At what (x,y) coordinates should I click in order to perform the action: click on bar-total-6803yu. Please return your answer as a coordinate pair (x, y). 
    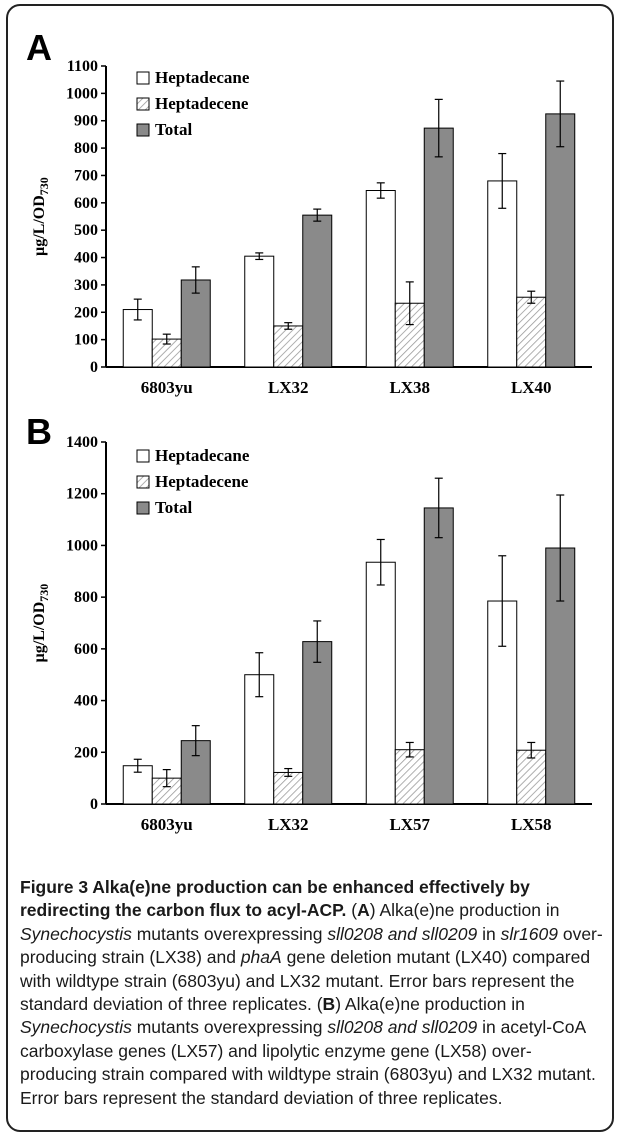
    Looking at the image, I should click on (195, 323).